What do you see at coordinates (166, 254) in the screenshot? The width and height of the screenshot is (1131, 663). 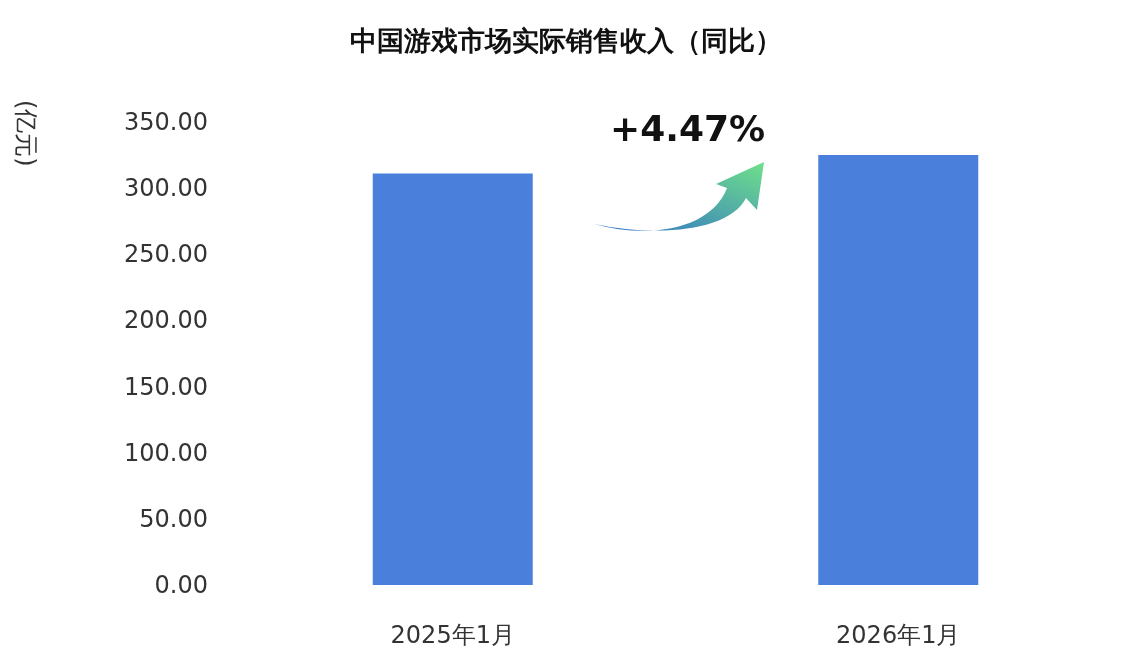 I see `y-tick-label: 250.00` at bounding box center [166, 254].